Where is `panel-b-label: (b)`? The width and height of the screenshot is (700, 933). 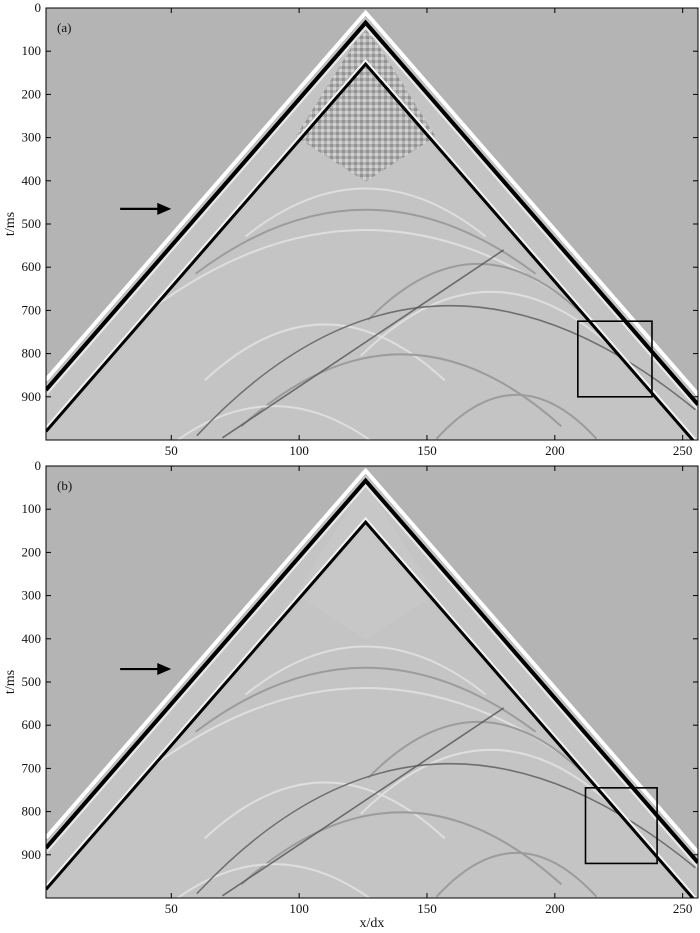 panel-b-label: (b) is located at coordinates (64, 485).